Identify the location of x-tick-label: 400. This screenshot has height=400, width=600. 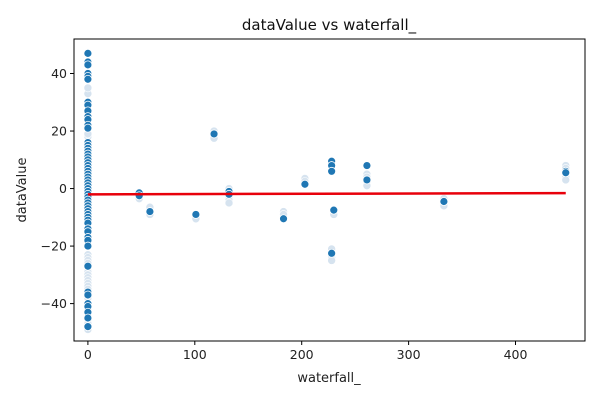
(516, 354).